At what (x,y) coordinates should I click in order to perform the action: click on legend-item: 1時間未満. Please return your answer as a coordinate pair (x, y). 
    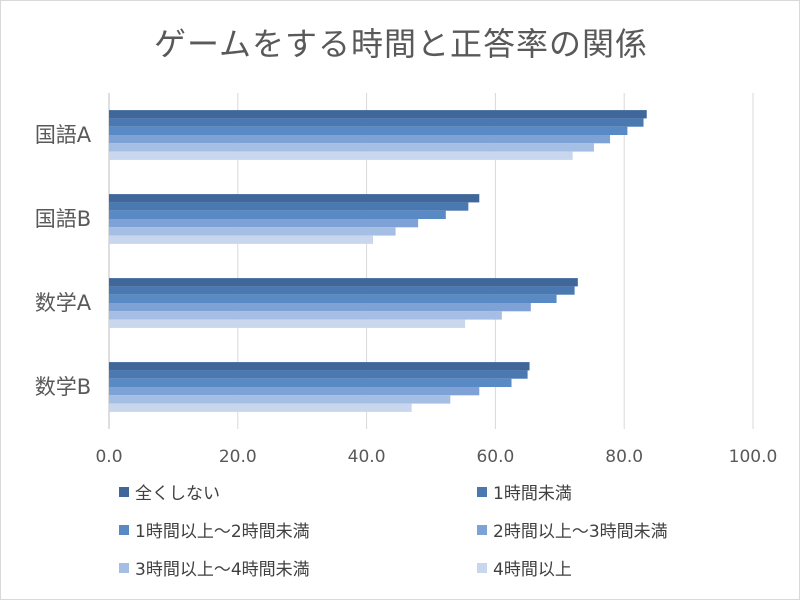
    Looking at the image, I should click on (524, 491).